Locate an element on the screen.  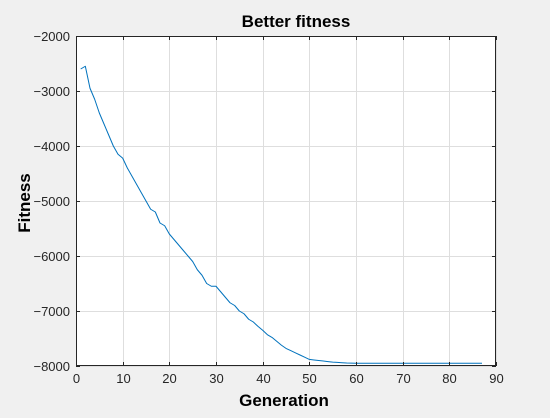
x-tick-label: 70 is located at coordinates (403, 378).